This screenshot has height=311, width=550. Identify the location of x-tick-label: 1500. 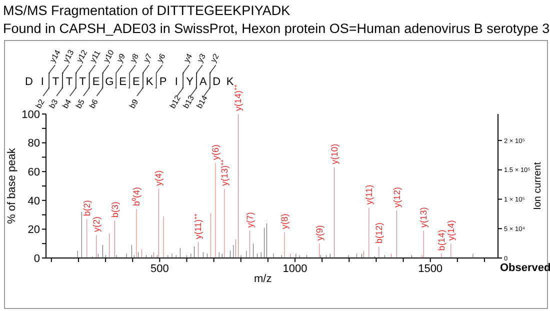
(430, 268).